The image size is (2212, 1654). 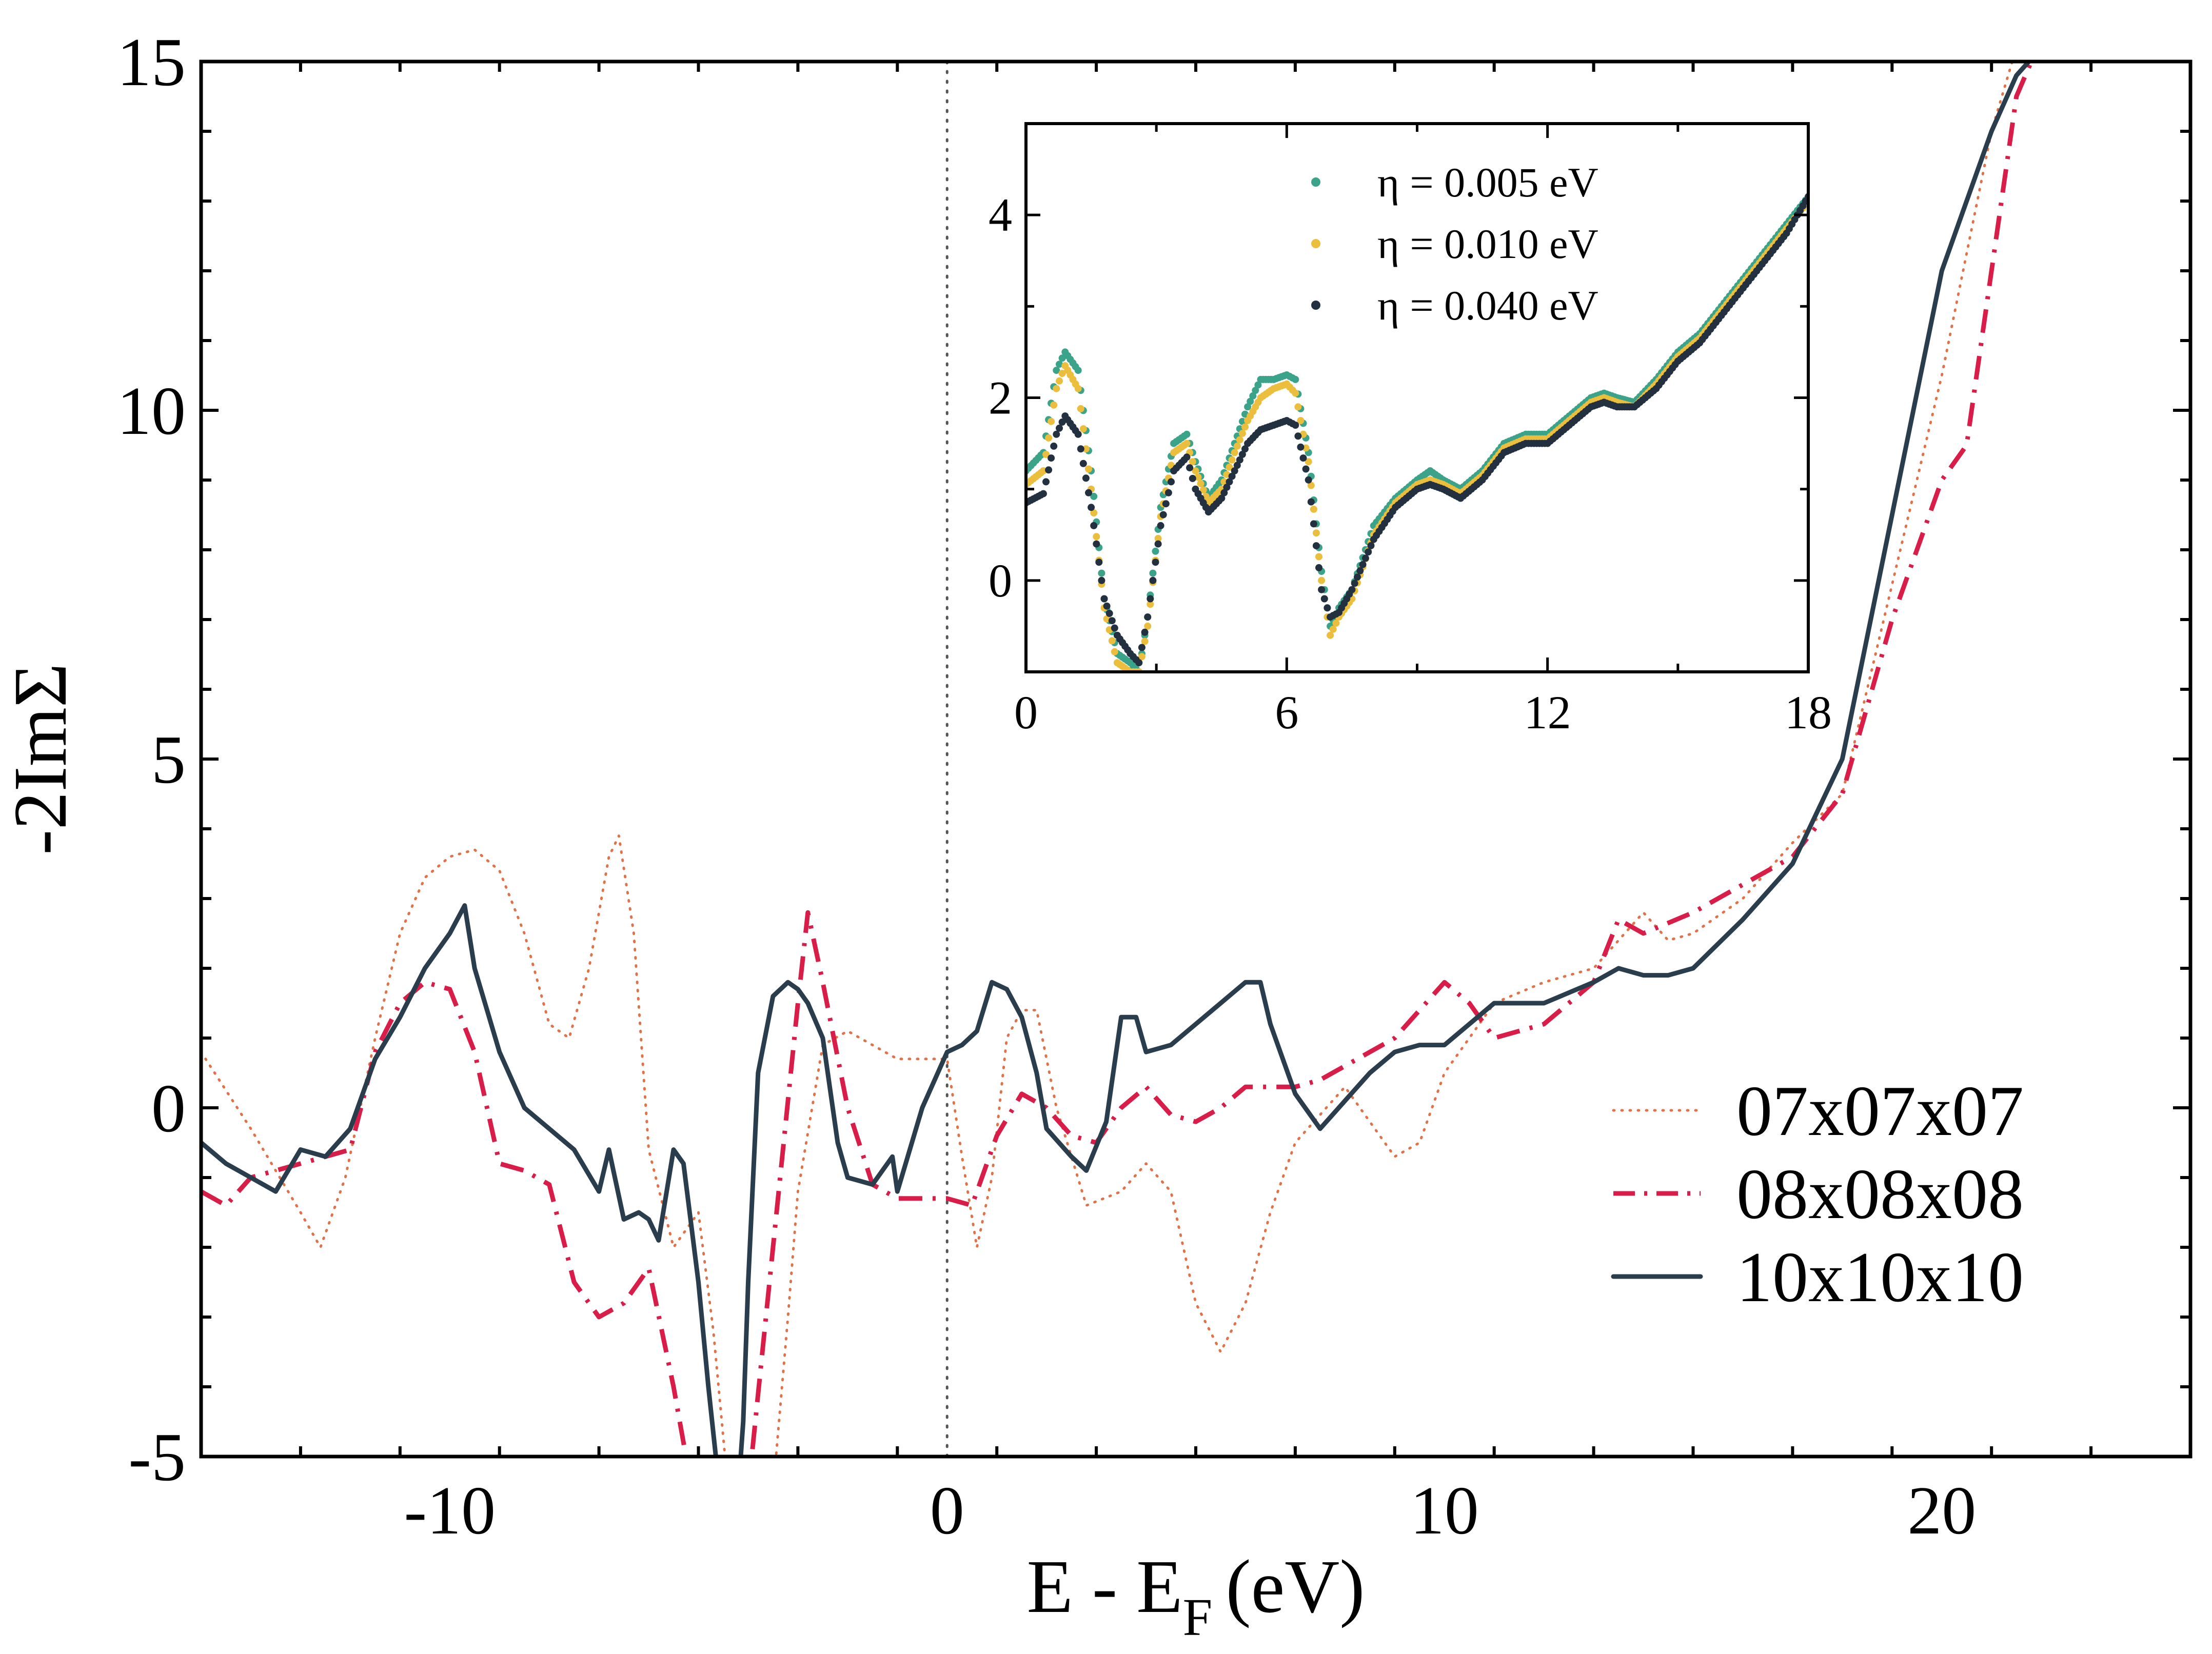 I want to click on y-axis-title: -2ImΣ, so click(x=41, y=759).